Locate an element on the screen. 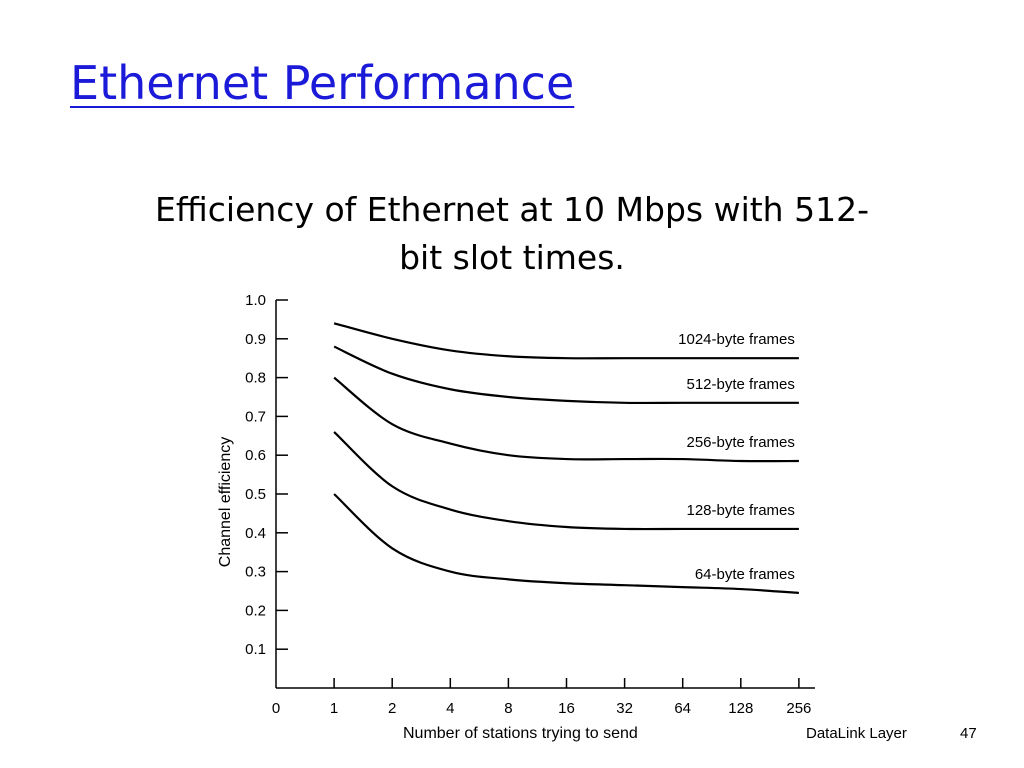  y-tick-label: 0.4 is located at coordinates (255, 533).